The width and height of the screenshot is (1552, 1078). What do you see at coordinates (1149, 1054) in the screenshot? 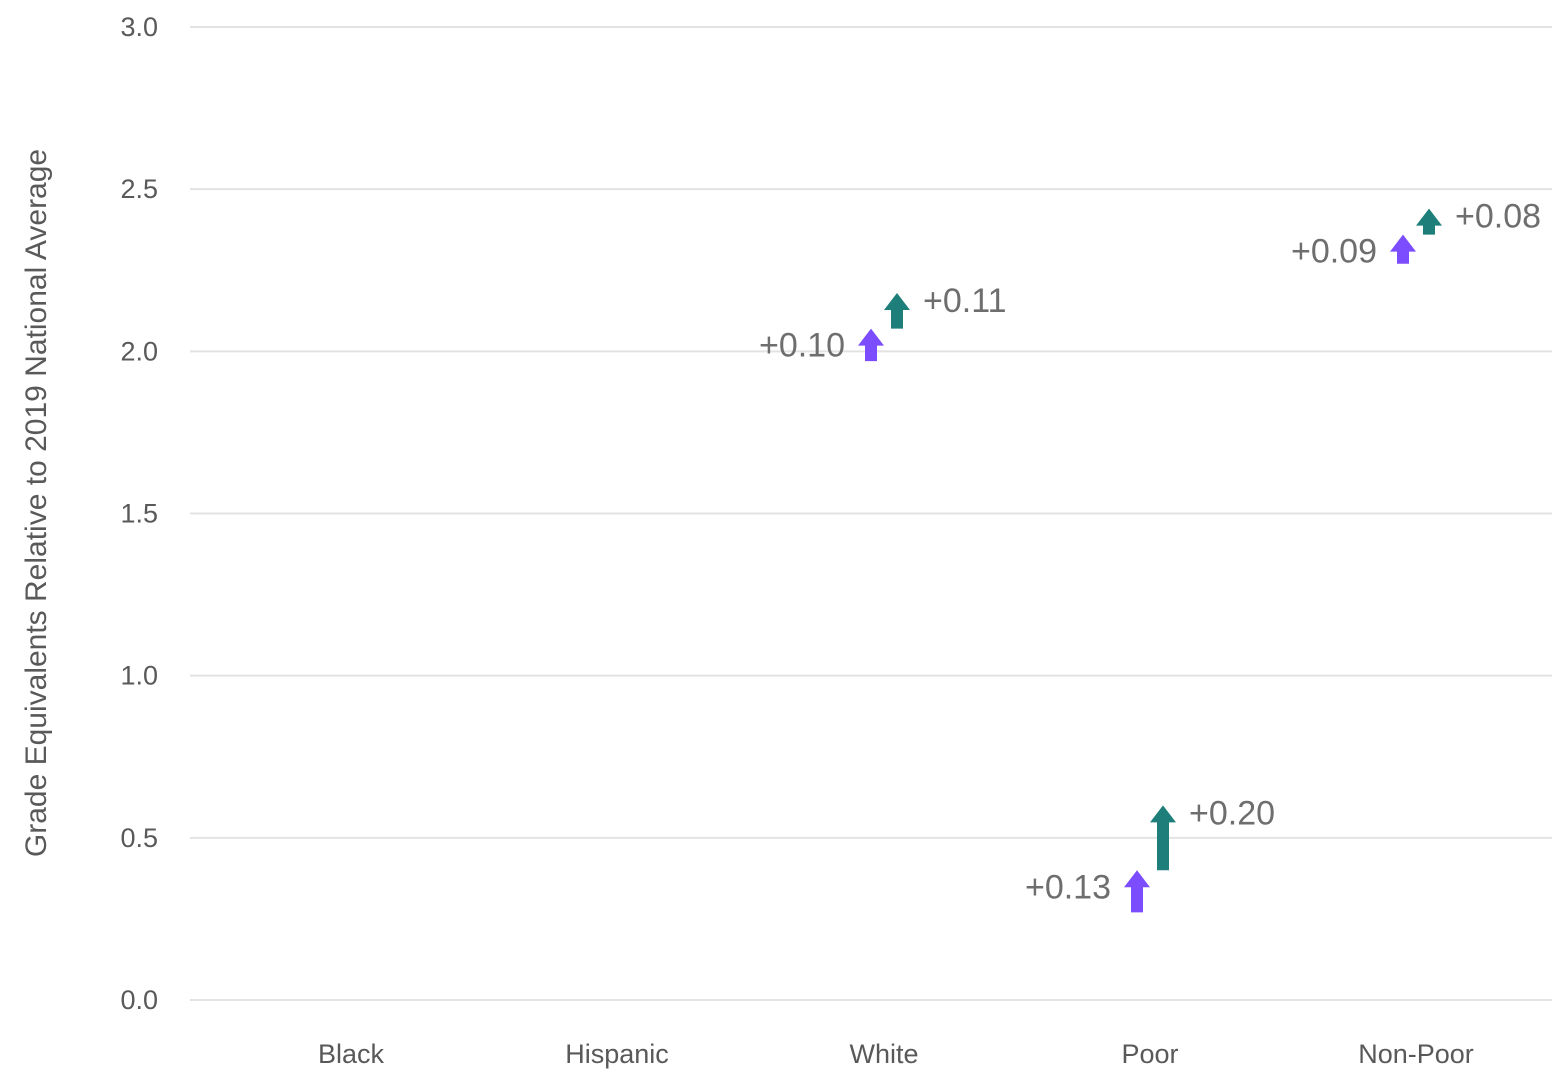
I see `x-tick-label: Poor` at bounding box center [1149, 1054].